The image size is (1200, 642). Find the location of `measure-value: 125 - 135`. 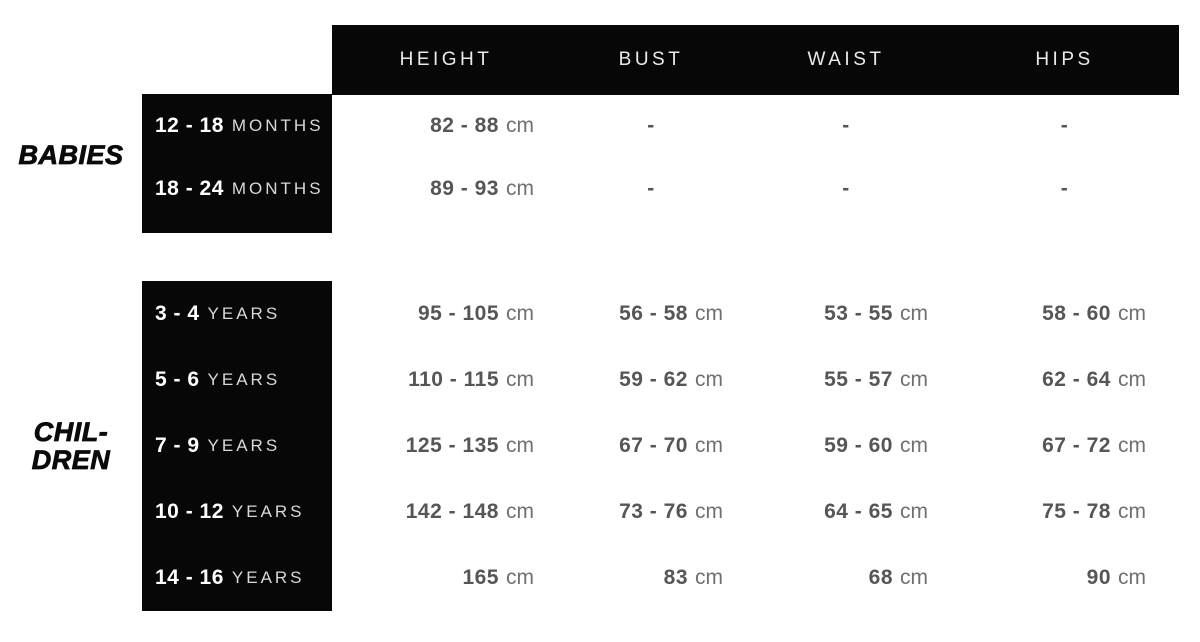

measure-value: 125 - 135 is located at coordinates (452, 445).